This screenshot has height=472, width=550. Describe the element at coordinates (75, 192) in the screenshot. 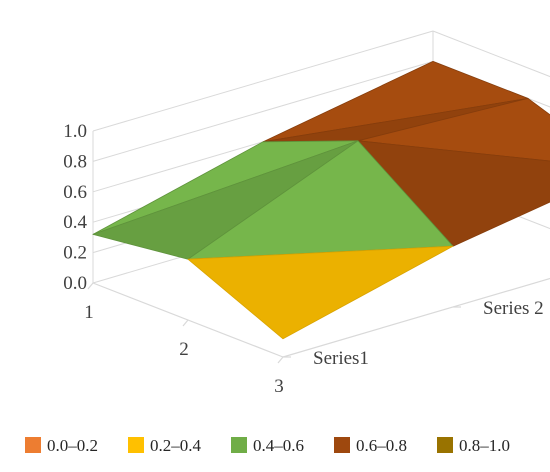

I see `z-tick-label-3: 0.6` at that location.